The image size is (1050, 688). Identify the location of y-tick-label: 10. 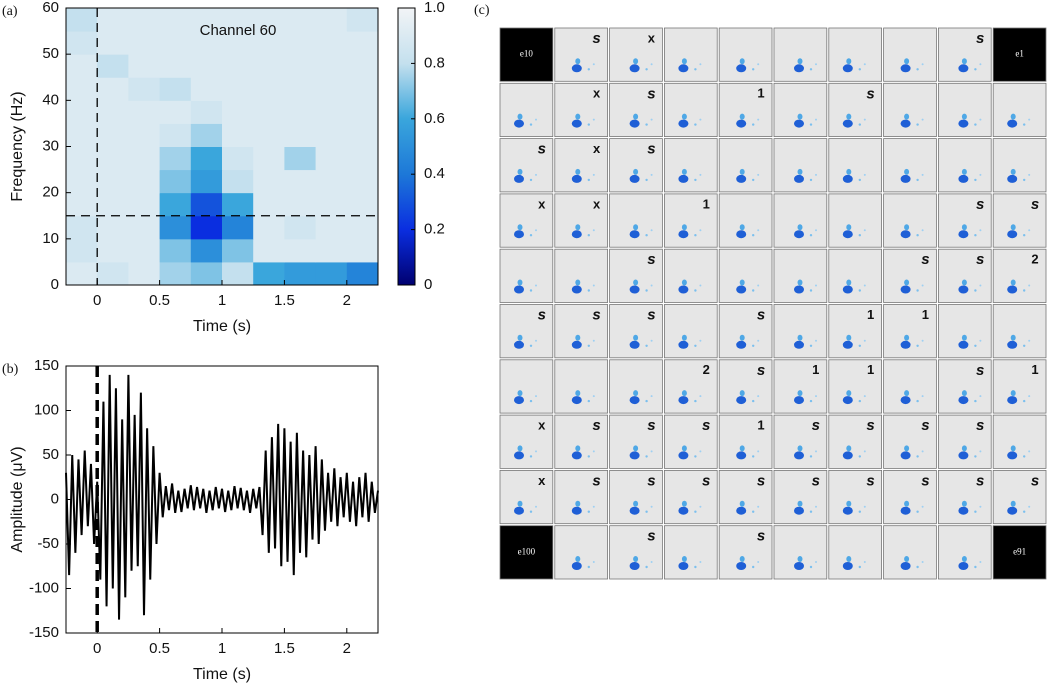
(50, 238).